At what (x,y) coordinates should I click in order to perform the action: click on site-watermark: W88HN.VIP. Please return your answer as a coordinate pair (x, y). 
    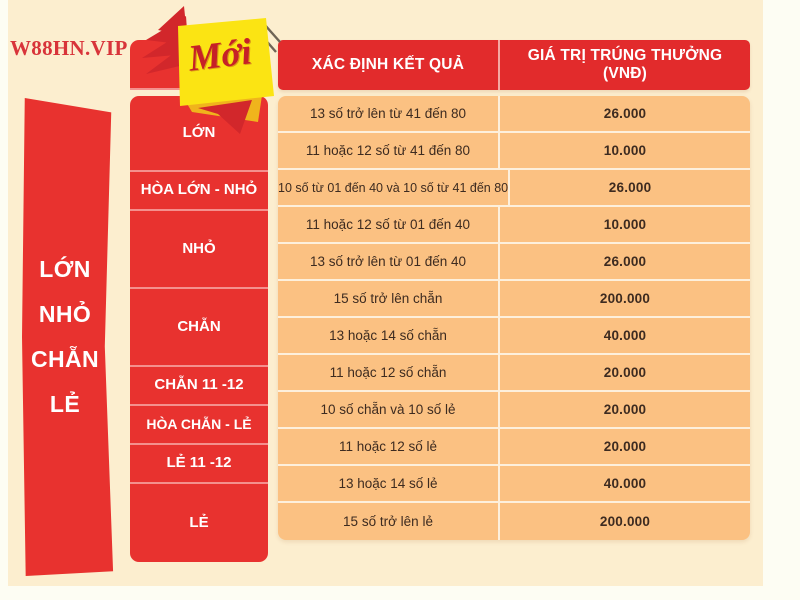
    Looking at the image, I should click on (69, 48).